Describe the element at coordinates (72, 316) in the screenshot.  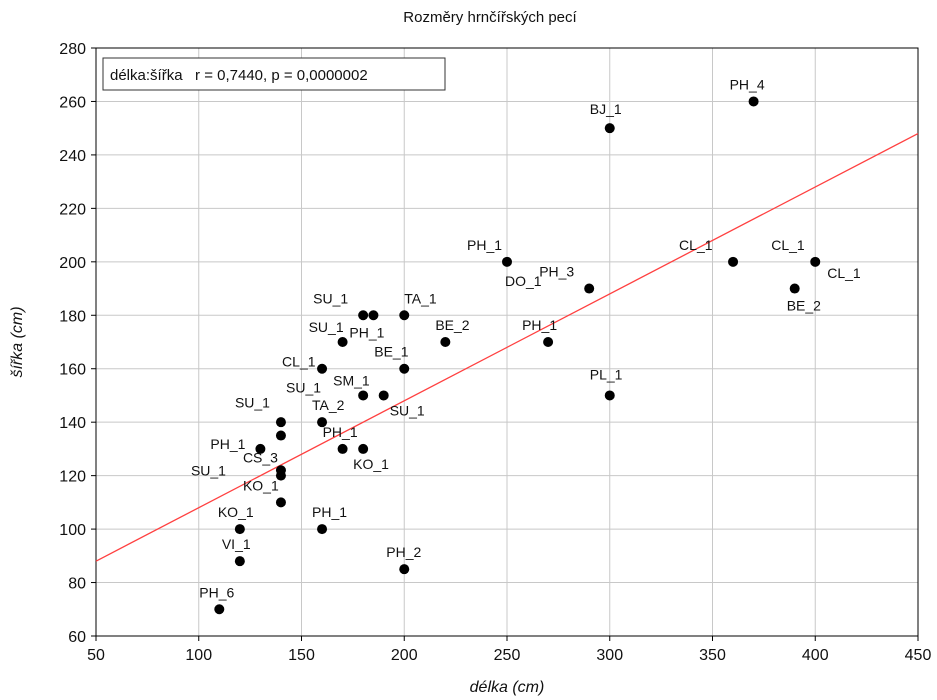
I see `y-tick-label: 180` at that location.